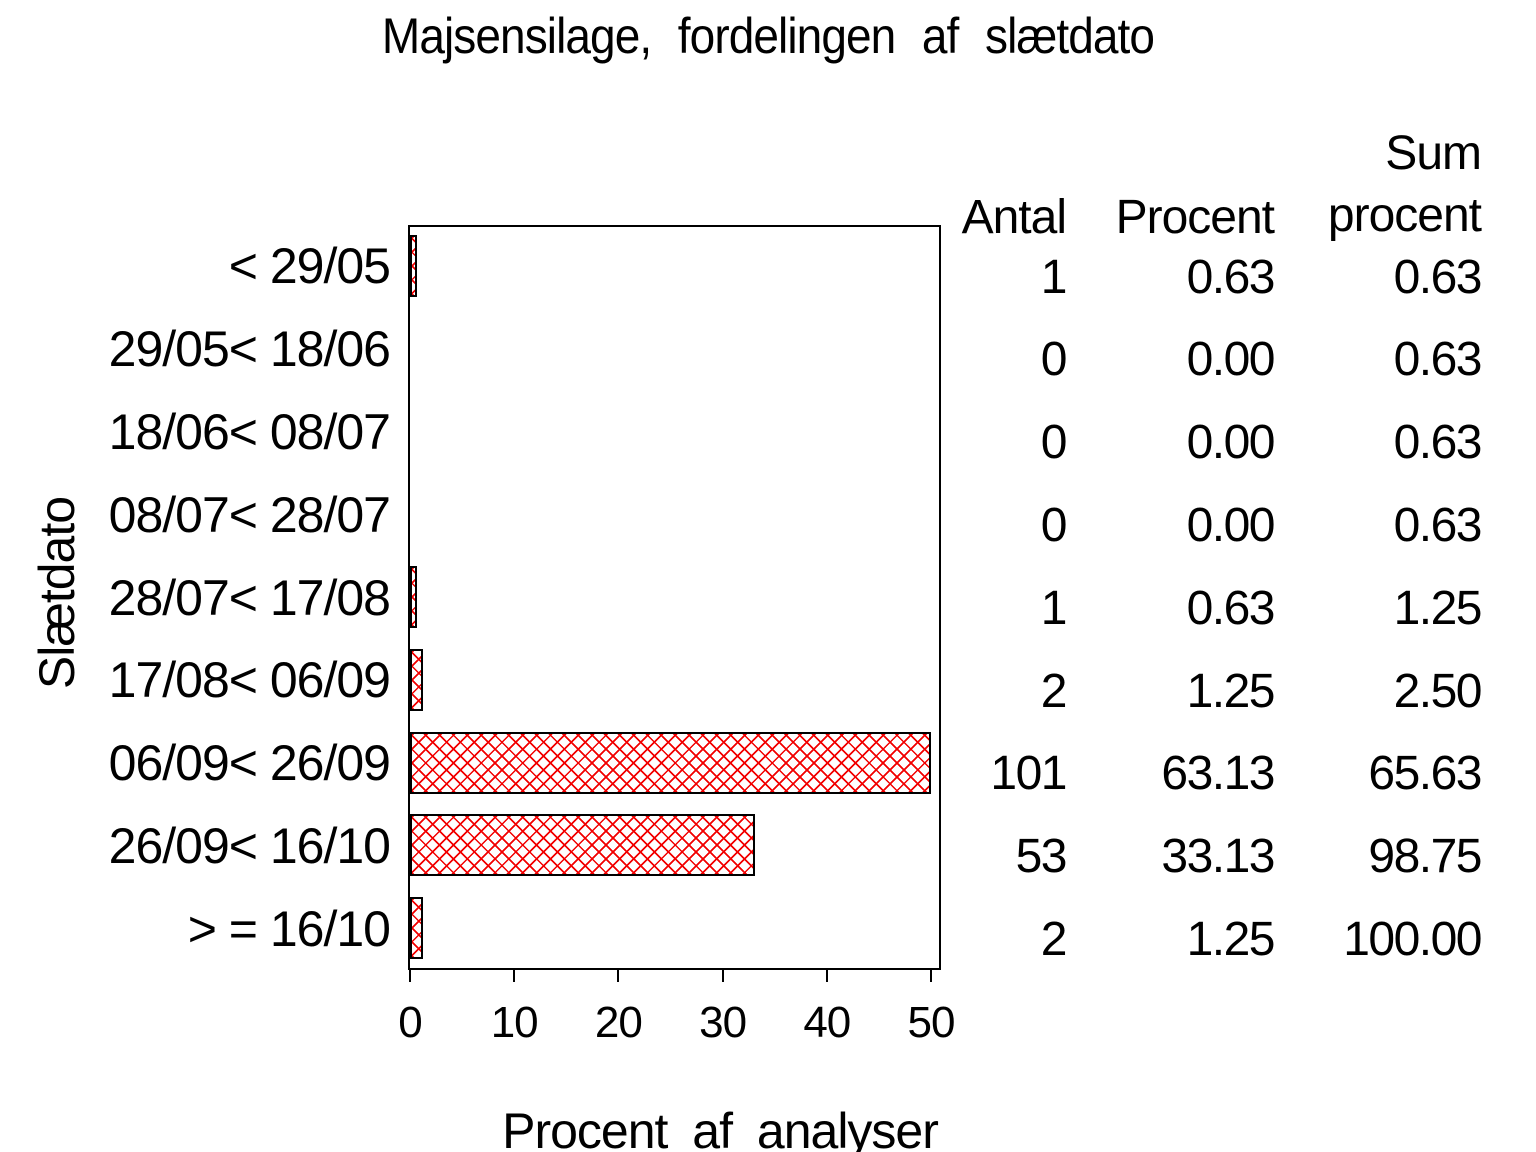 This screenshot has width=1536, height=1152. What do you see at coordinates (289, 928) in the screenshot?
I see `category-label: > = 16/10` at bounding box center [289, 928].